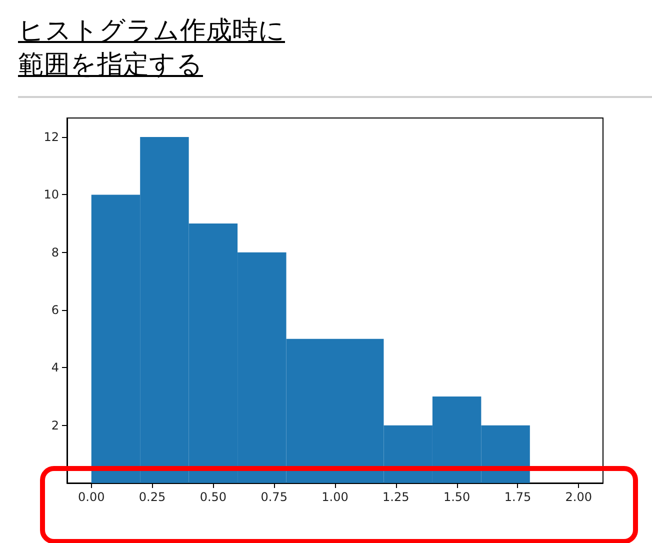 The image size is (652, 543). I want to click on y-tick-label: 8, so click(55, 252).